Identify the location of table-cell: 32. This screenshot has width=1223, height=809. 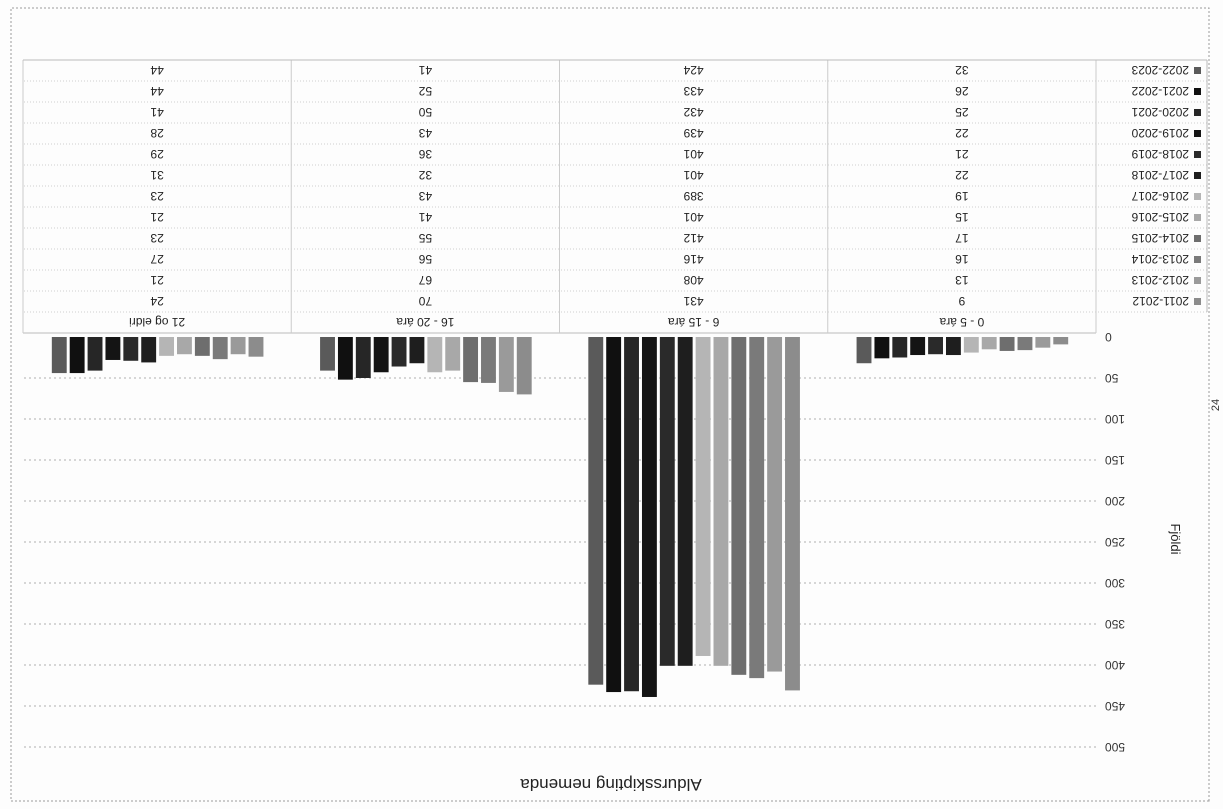
(962, 70).